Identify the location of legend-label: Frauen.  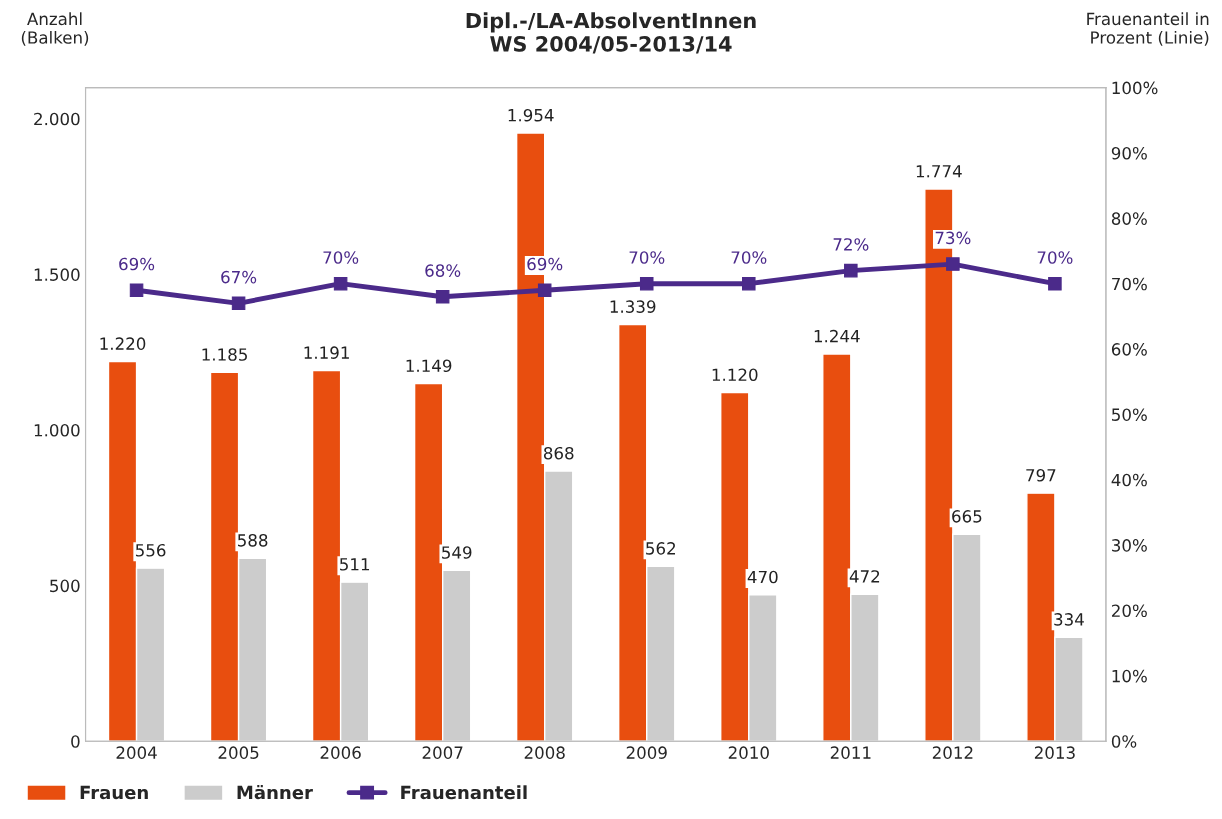
(114, 792).